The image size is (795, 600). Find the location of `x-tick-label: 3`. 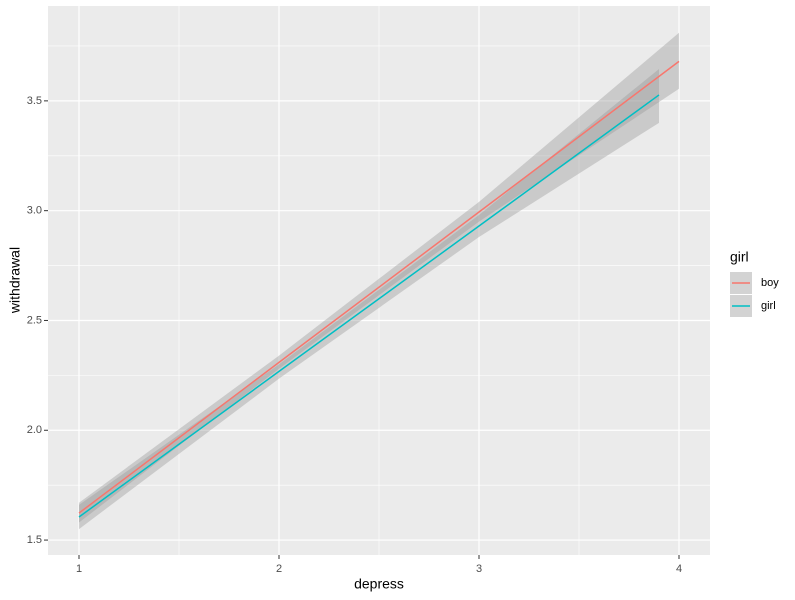

x-tick-label: 3 is located at coordinates (479, 569).